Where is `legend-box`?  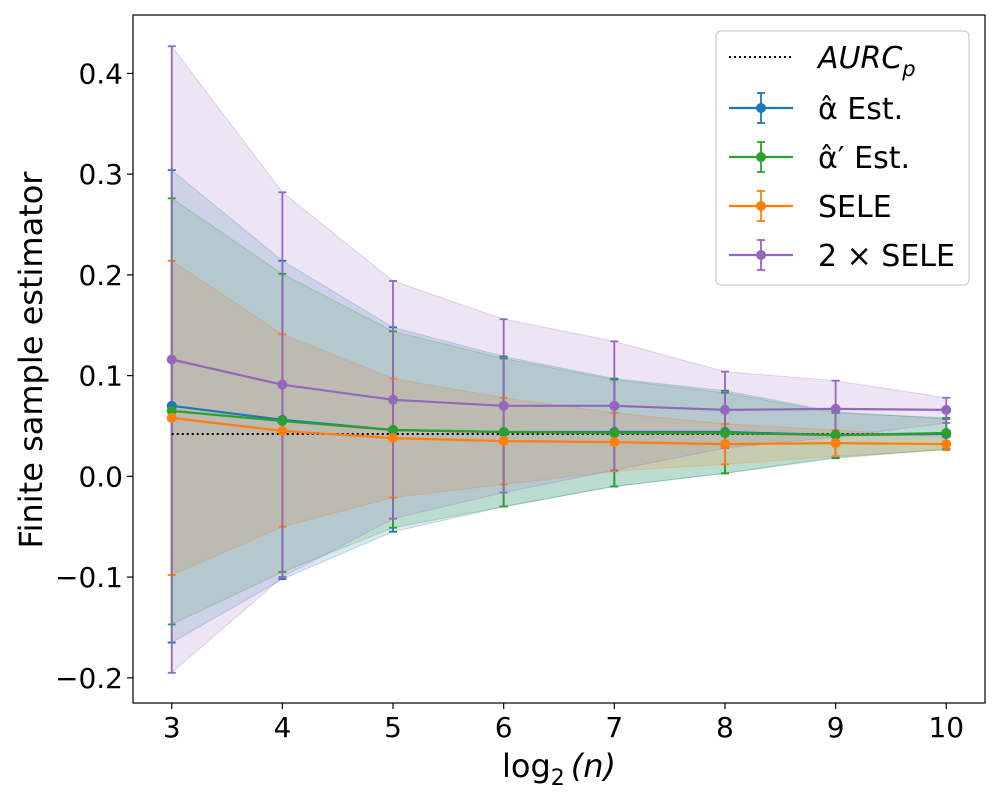
legend-box is located at coordinates (842, 158).